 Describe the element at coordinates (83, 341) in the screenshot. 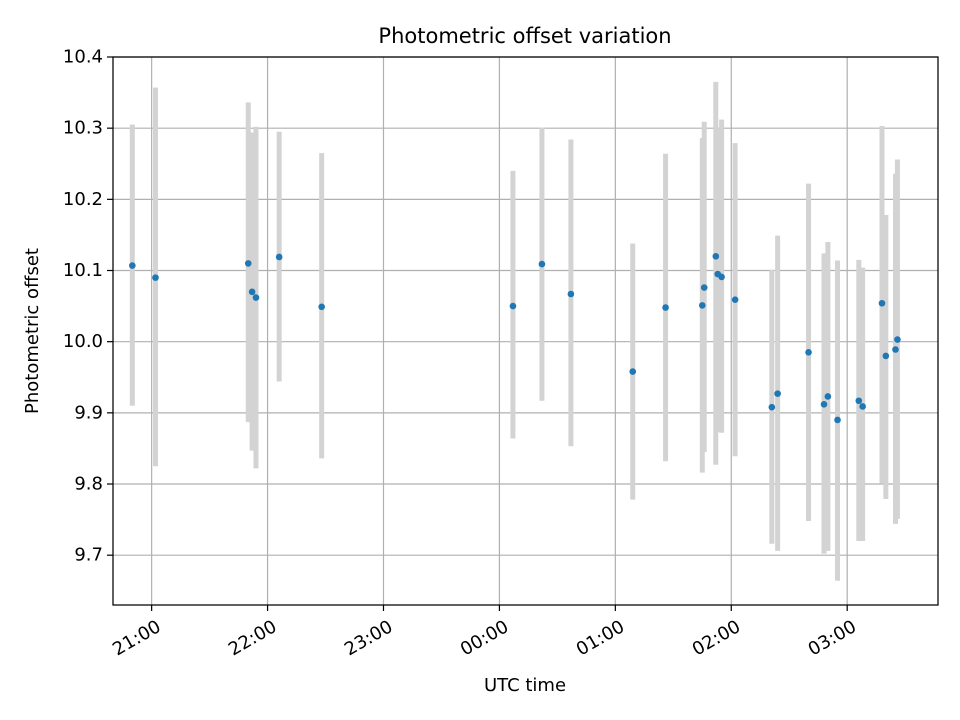

I see `y-tick-label: 10.0` at that location.